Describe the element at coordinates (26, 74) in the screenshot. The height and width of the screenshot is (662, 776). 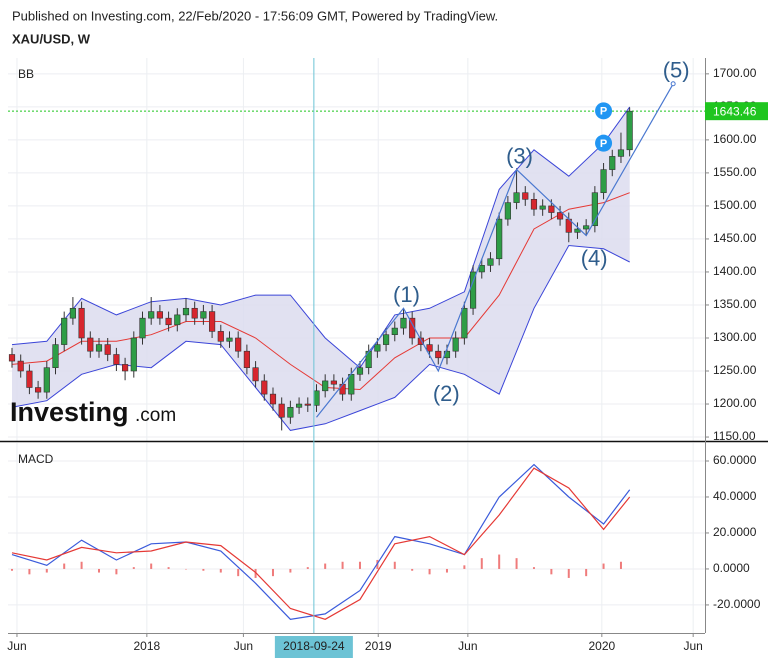
I see `pane-label: BB` at that location.